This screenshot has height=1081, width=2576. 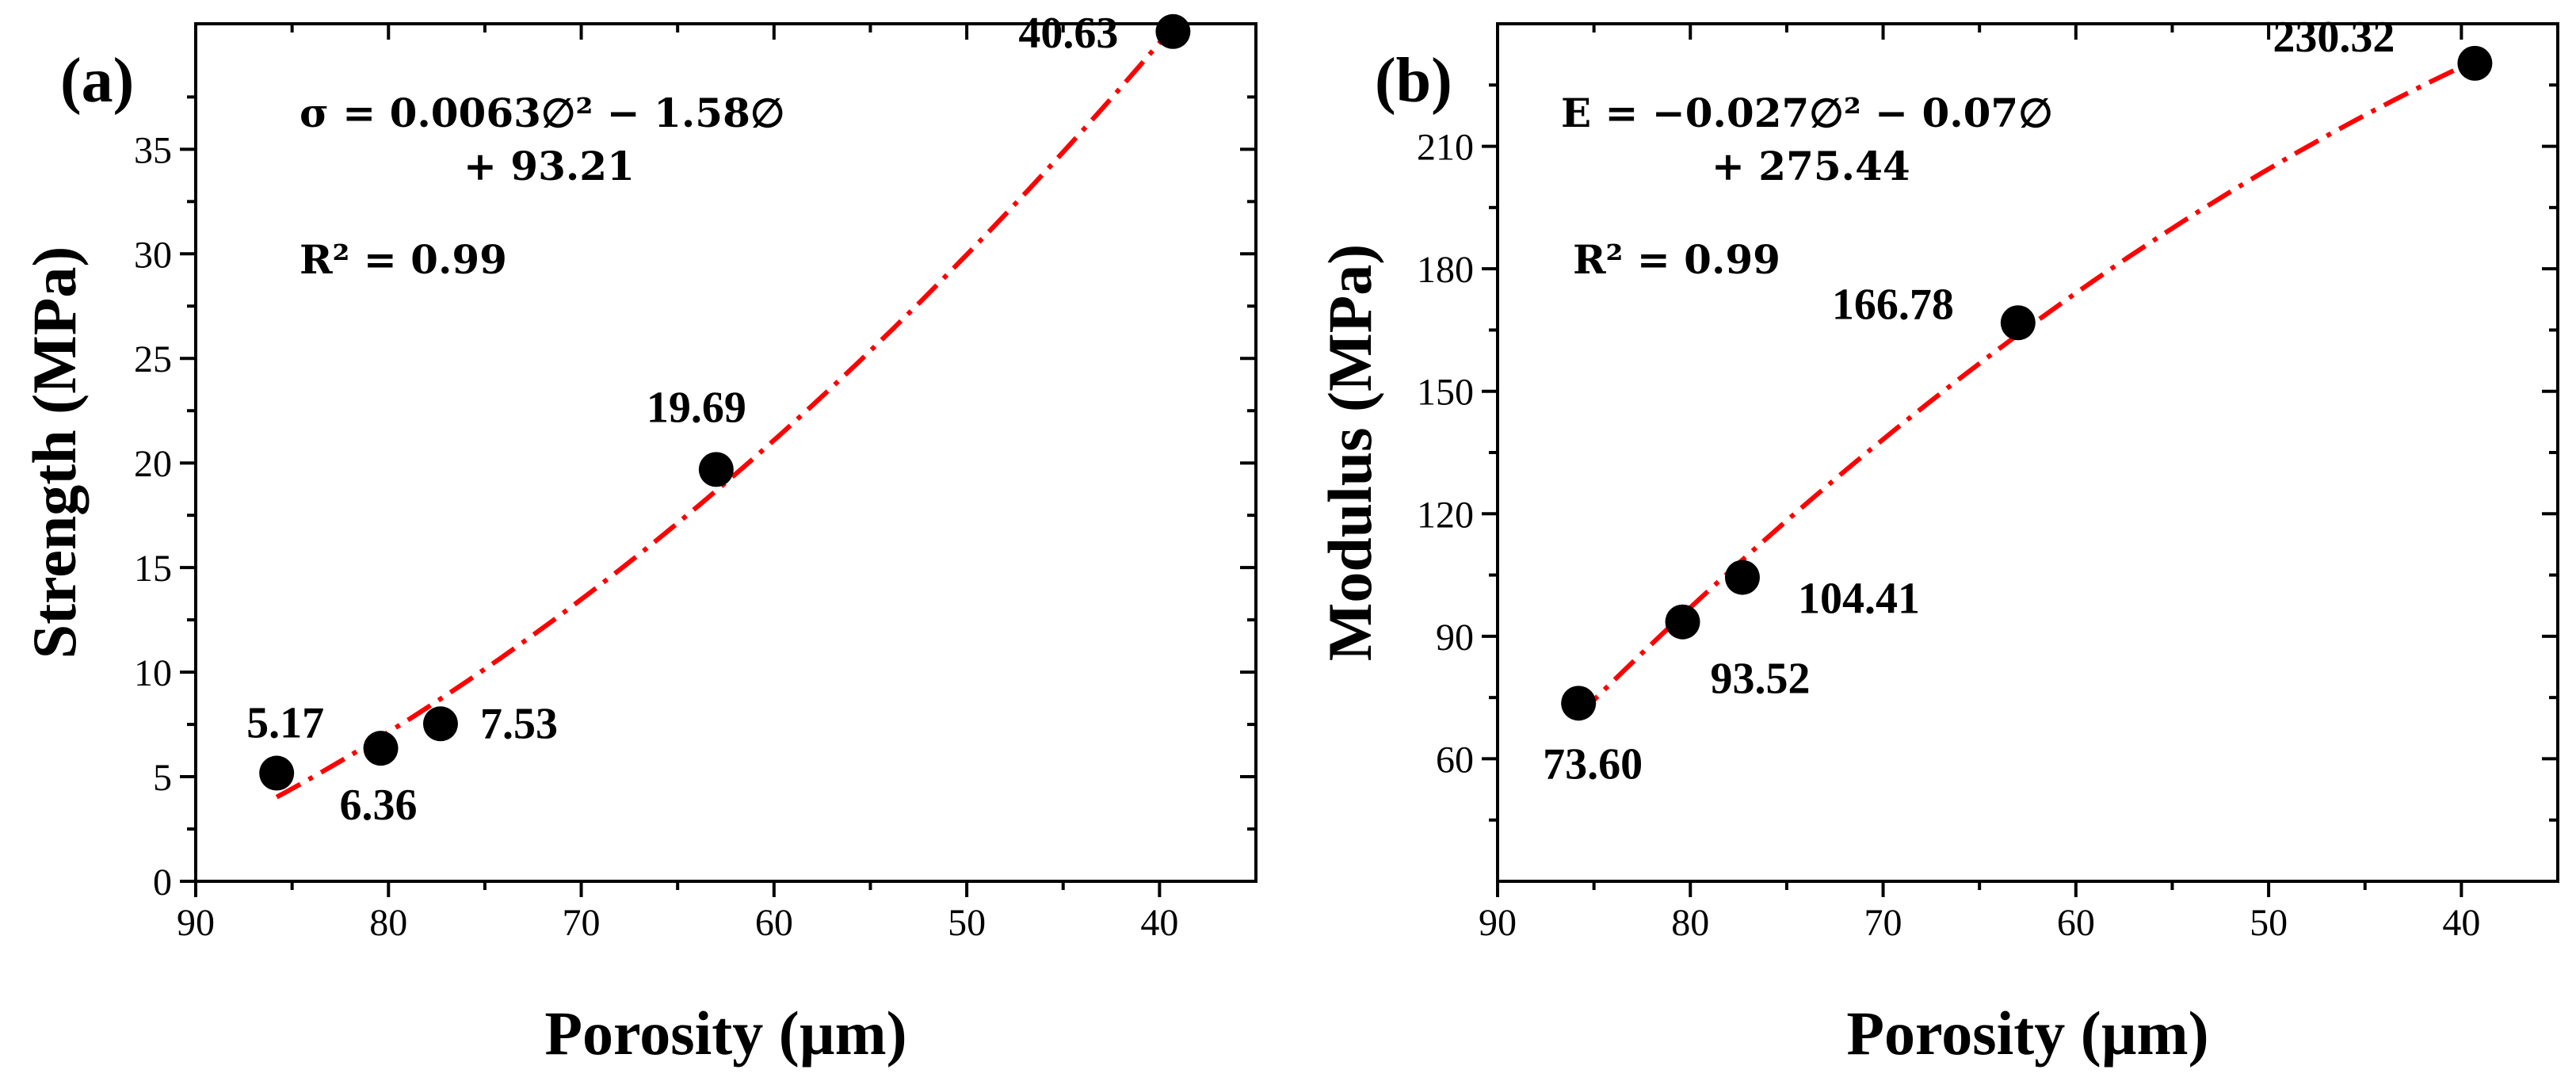 I want to click on y-tick-label: 10, so click(x=153, y=673).